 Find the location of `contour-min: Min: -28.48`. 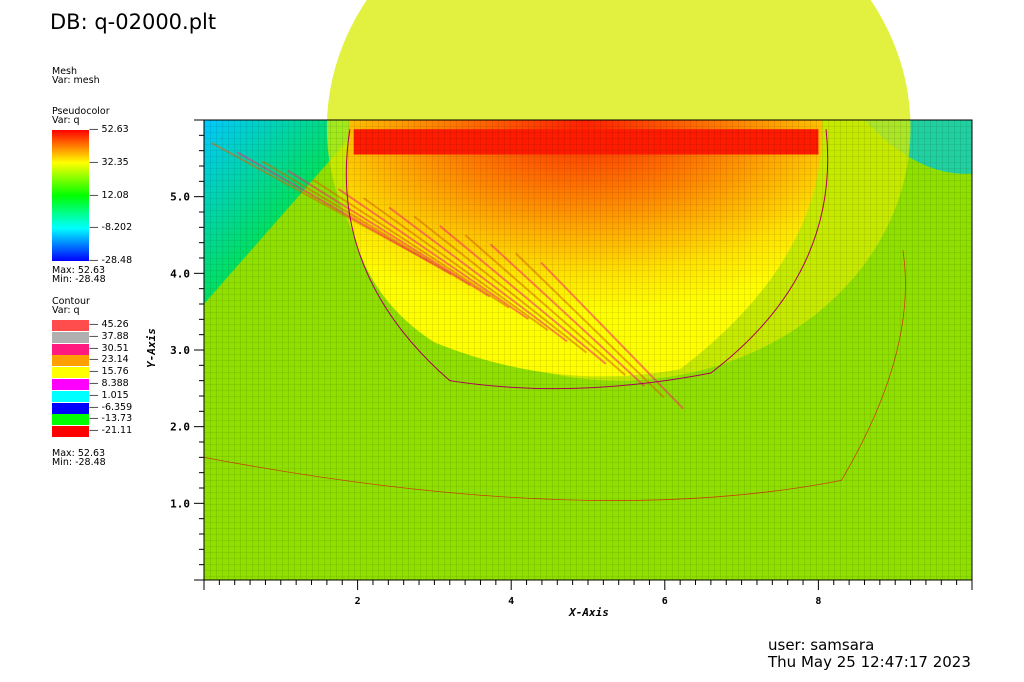

contour-min: Min: -28.48 is located at coordinates (79, 462).